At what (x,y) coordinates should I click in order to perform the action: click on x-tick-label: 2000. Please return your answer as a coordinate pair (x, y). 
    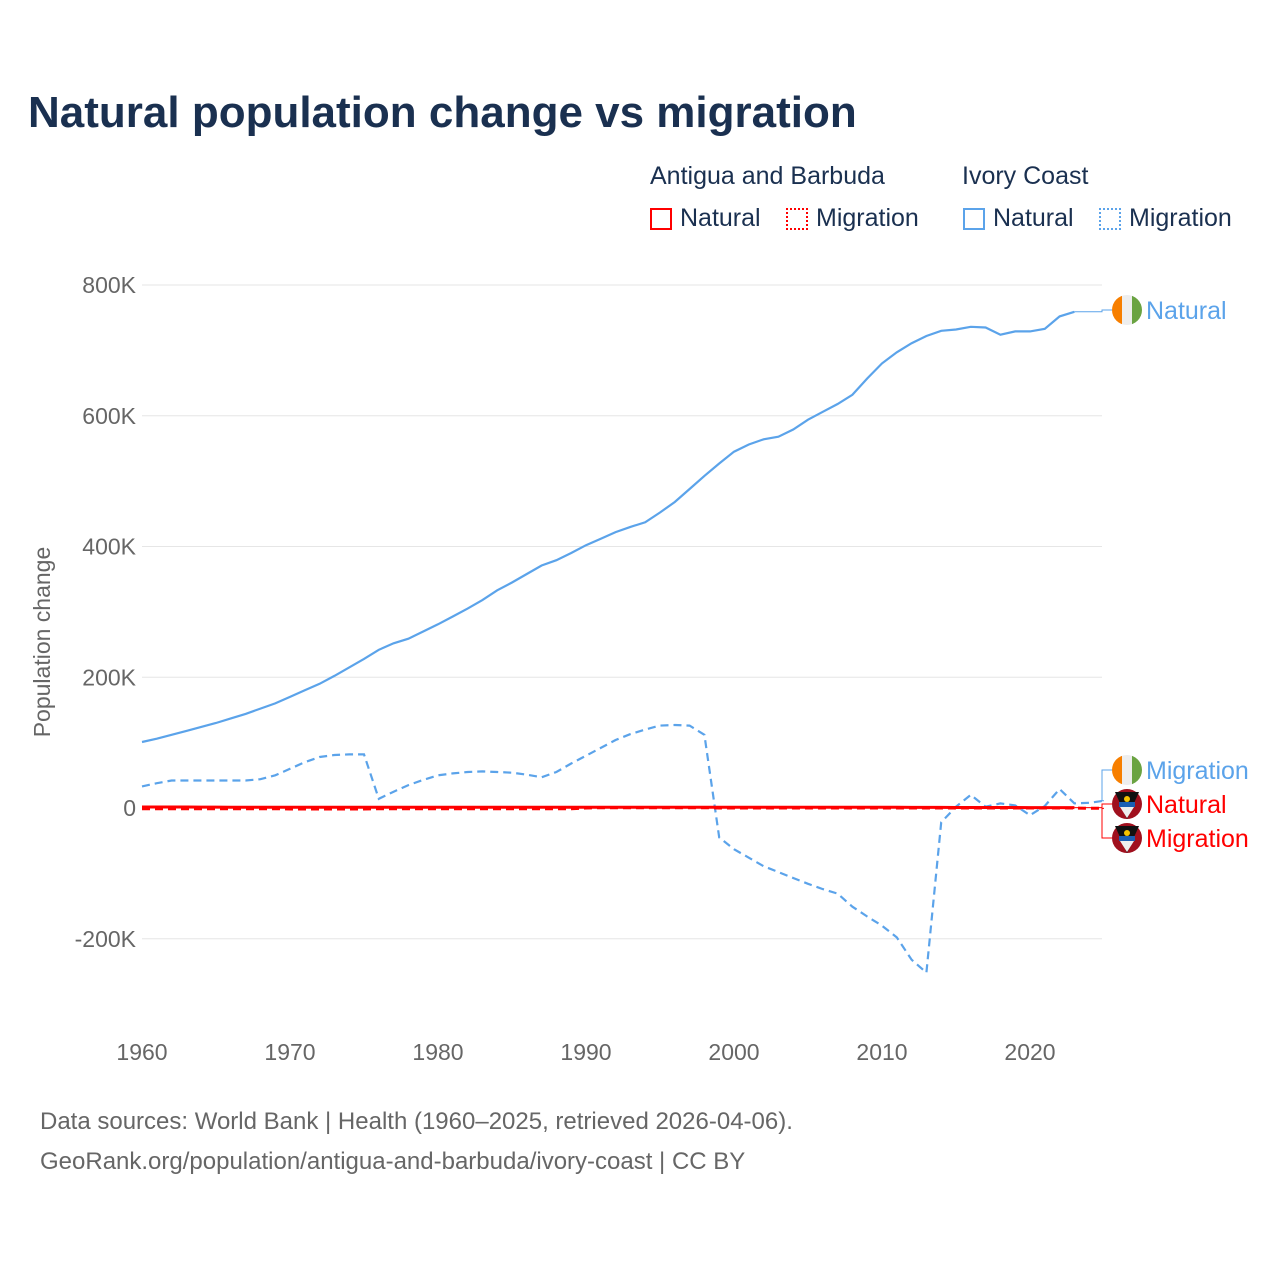
    Looking at the image, I should click on (733, 1052).